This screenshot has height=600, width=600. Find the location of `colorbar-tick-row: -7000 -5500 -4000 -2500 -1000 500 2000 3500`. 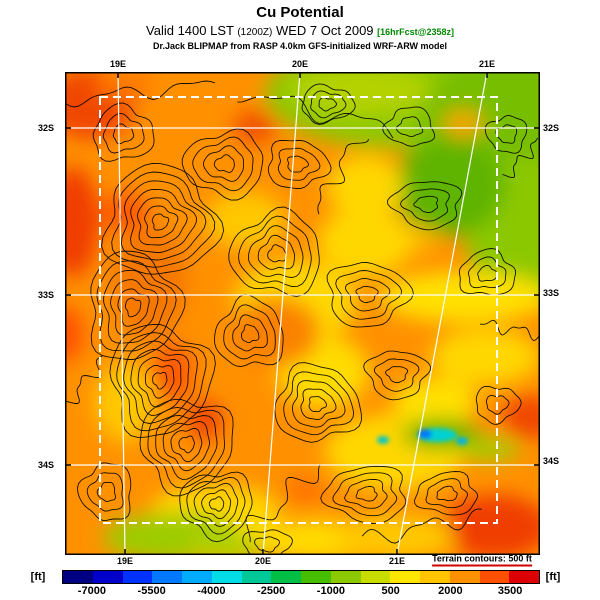

colorbar-tick-row: -7000 -5500 -4000 -2500 -1000 500 2000 3500 is located at coordinates (300, 592).